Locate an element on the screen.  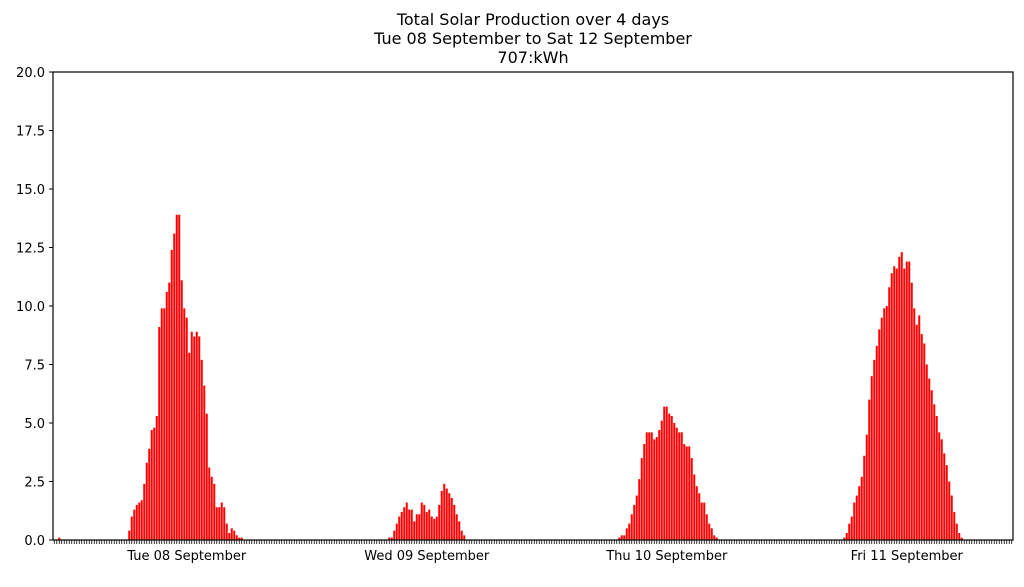
y-tick-label: 17.5 is located at coordinates (30, 132).